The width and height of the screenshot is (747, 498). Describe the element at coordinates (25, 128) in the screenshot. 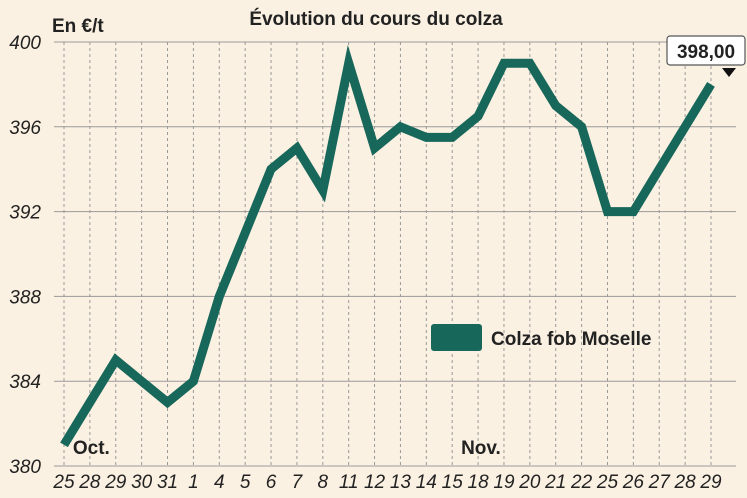

I see `y-tick-label: 396` at that location.